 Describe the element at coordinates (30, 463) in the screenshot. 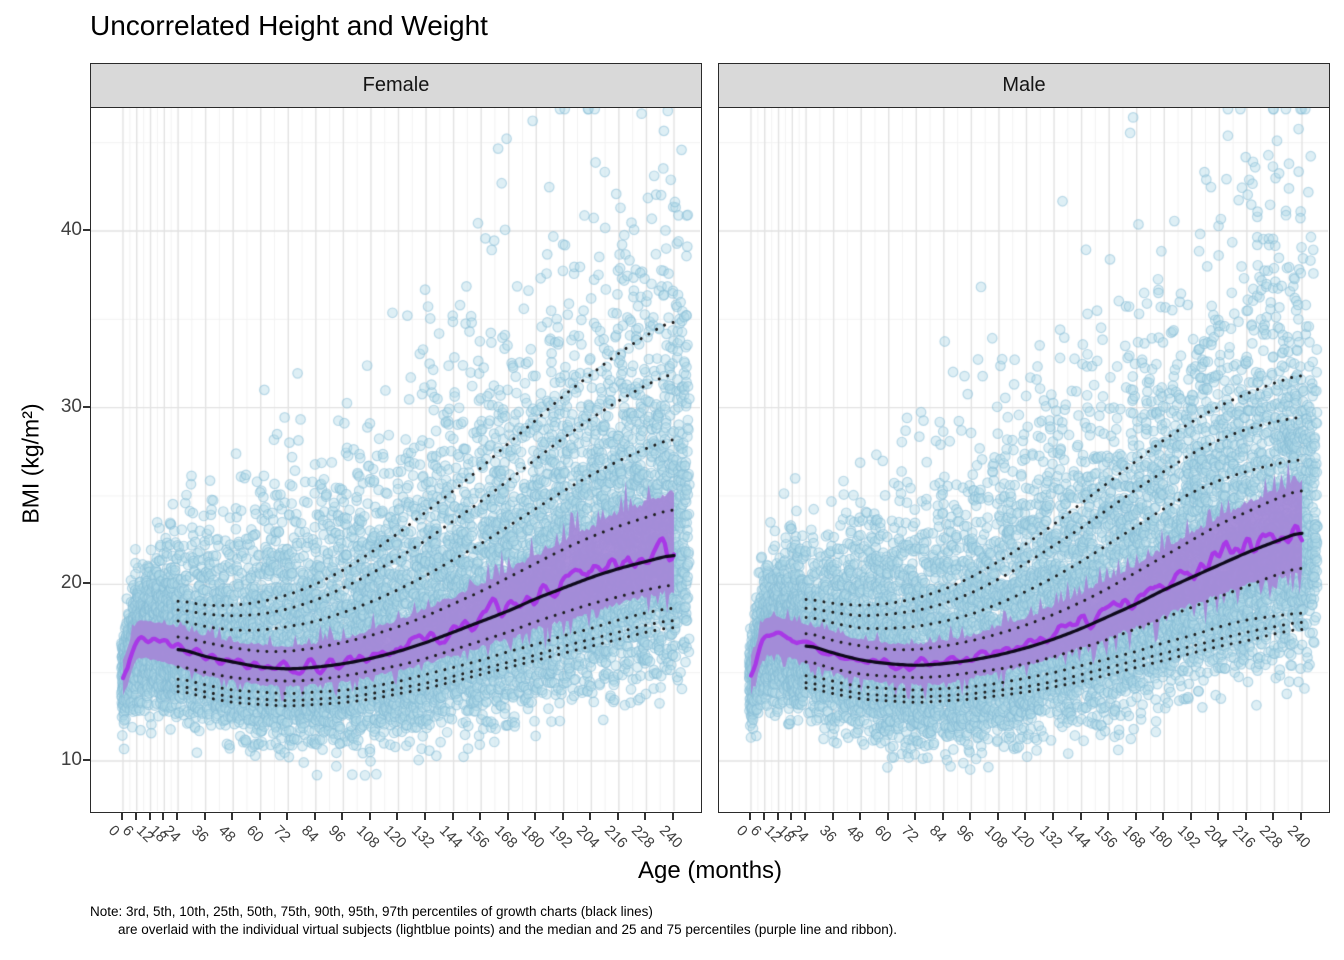

I see `y-axis-title: BMI (kg/m²)` at that location.